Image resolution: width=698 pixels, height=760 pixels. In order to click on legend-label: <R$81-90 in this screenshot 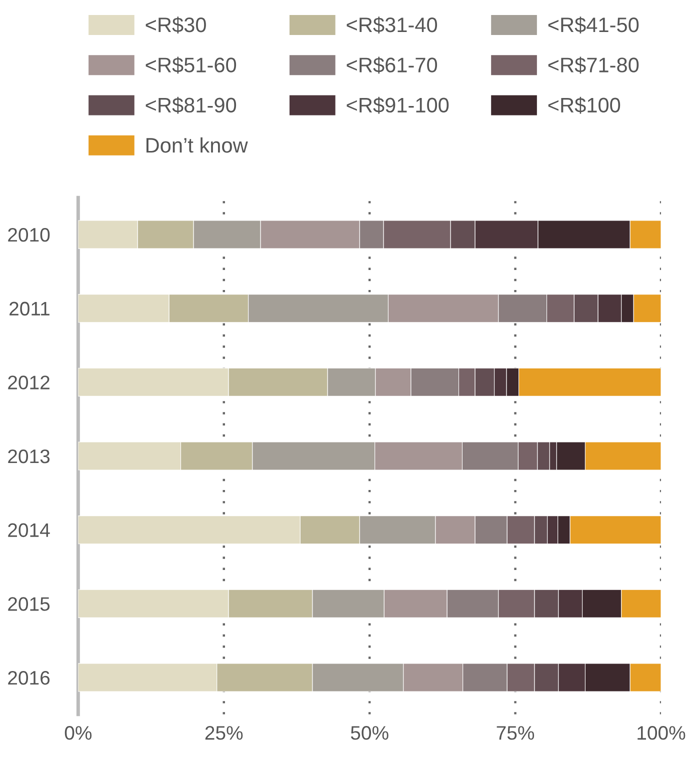, I will do `click(191, 105)`.